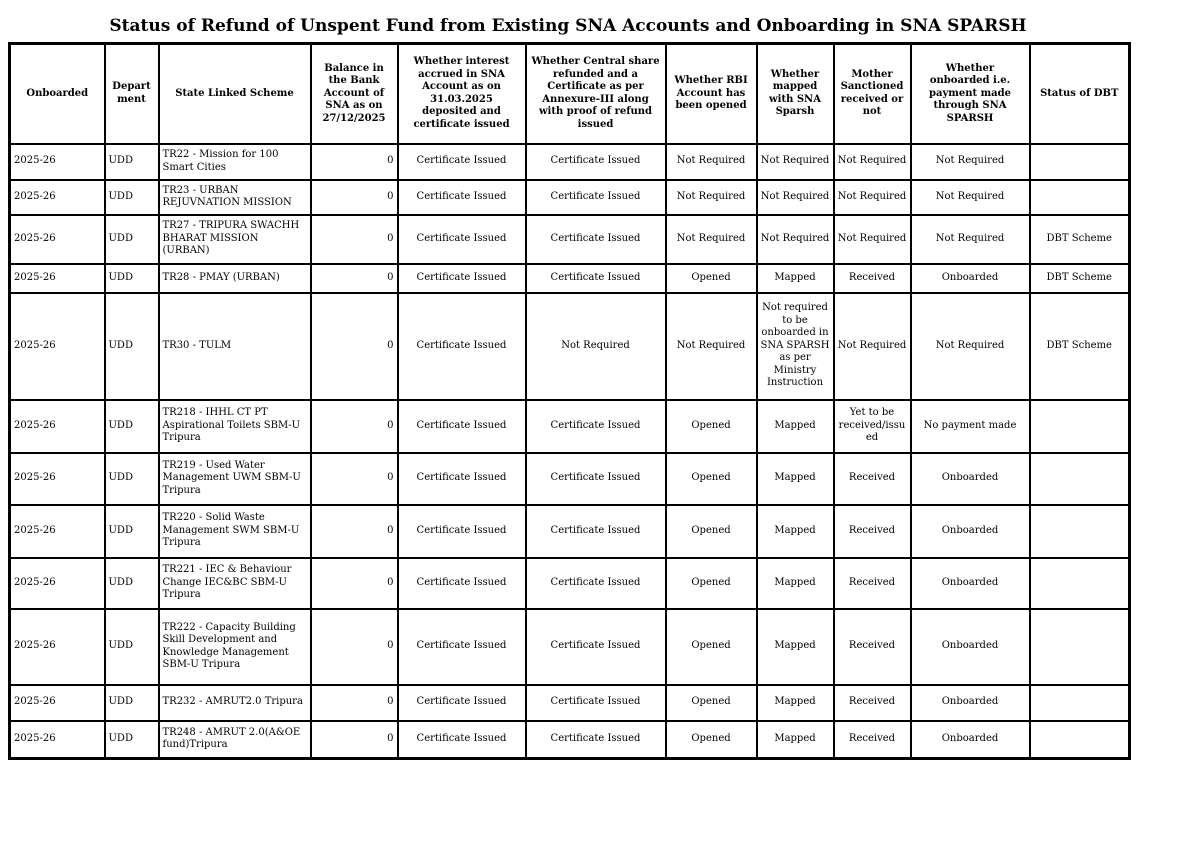 The image size is (1200, 849). Describe the element at coordinates (872, 426) in the screenshot. I see `table-cell: Yet to be received/issued` at that location.